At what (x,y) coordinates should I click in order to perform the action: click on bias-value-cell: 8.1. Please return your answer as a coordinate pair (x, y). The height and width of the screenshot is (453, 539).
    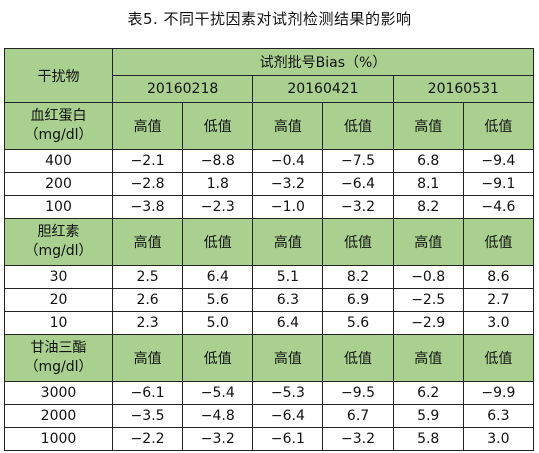
    Looking at the image, I should click on (428, 184).